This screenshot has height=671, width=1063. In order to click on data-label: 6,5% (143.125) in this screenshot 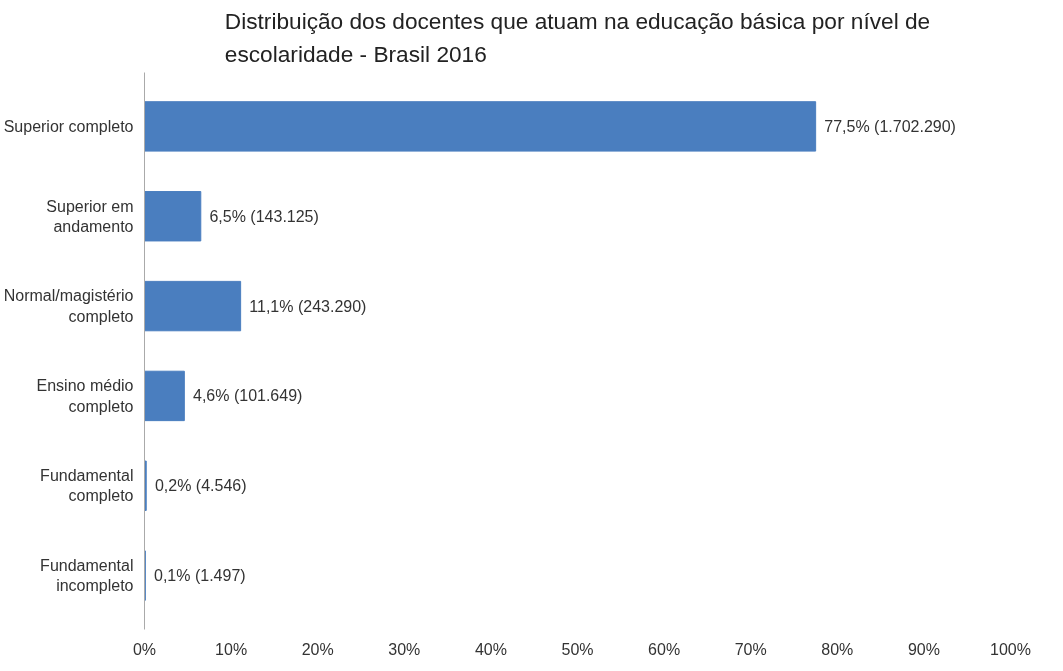, I will do `click(264, 216)`.